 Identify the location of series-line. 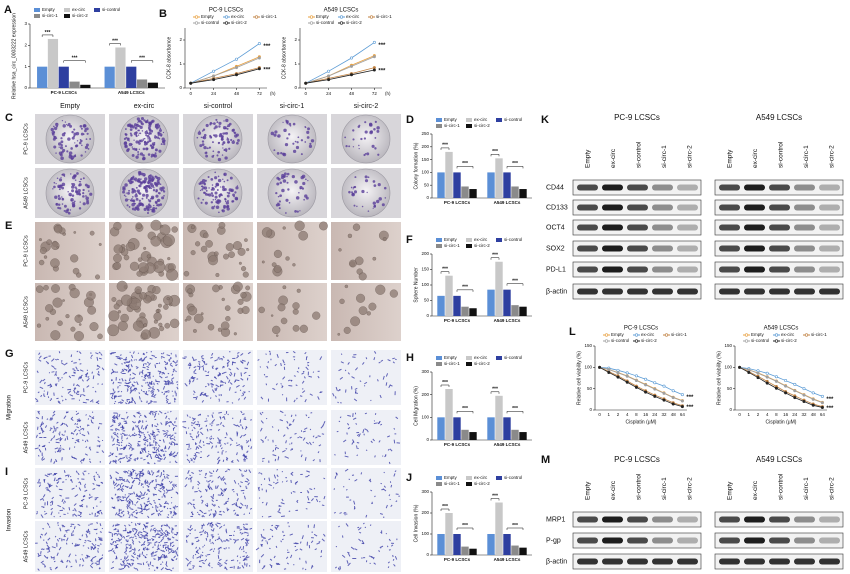
(641, 386).